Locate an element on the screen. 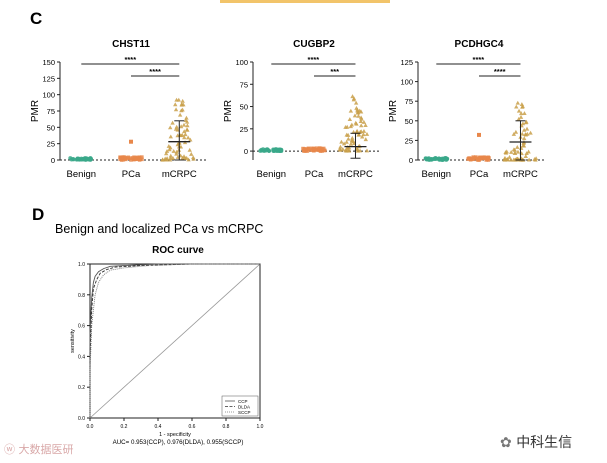 This screenshot has height=463, width=607. roc-y-tick-label: 0.2 is located at coordinates (81, 388).